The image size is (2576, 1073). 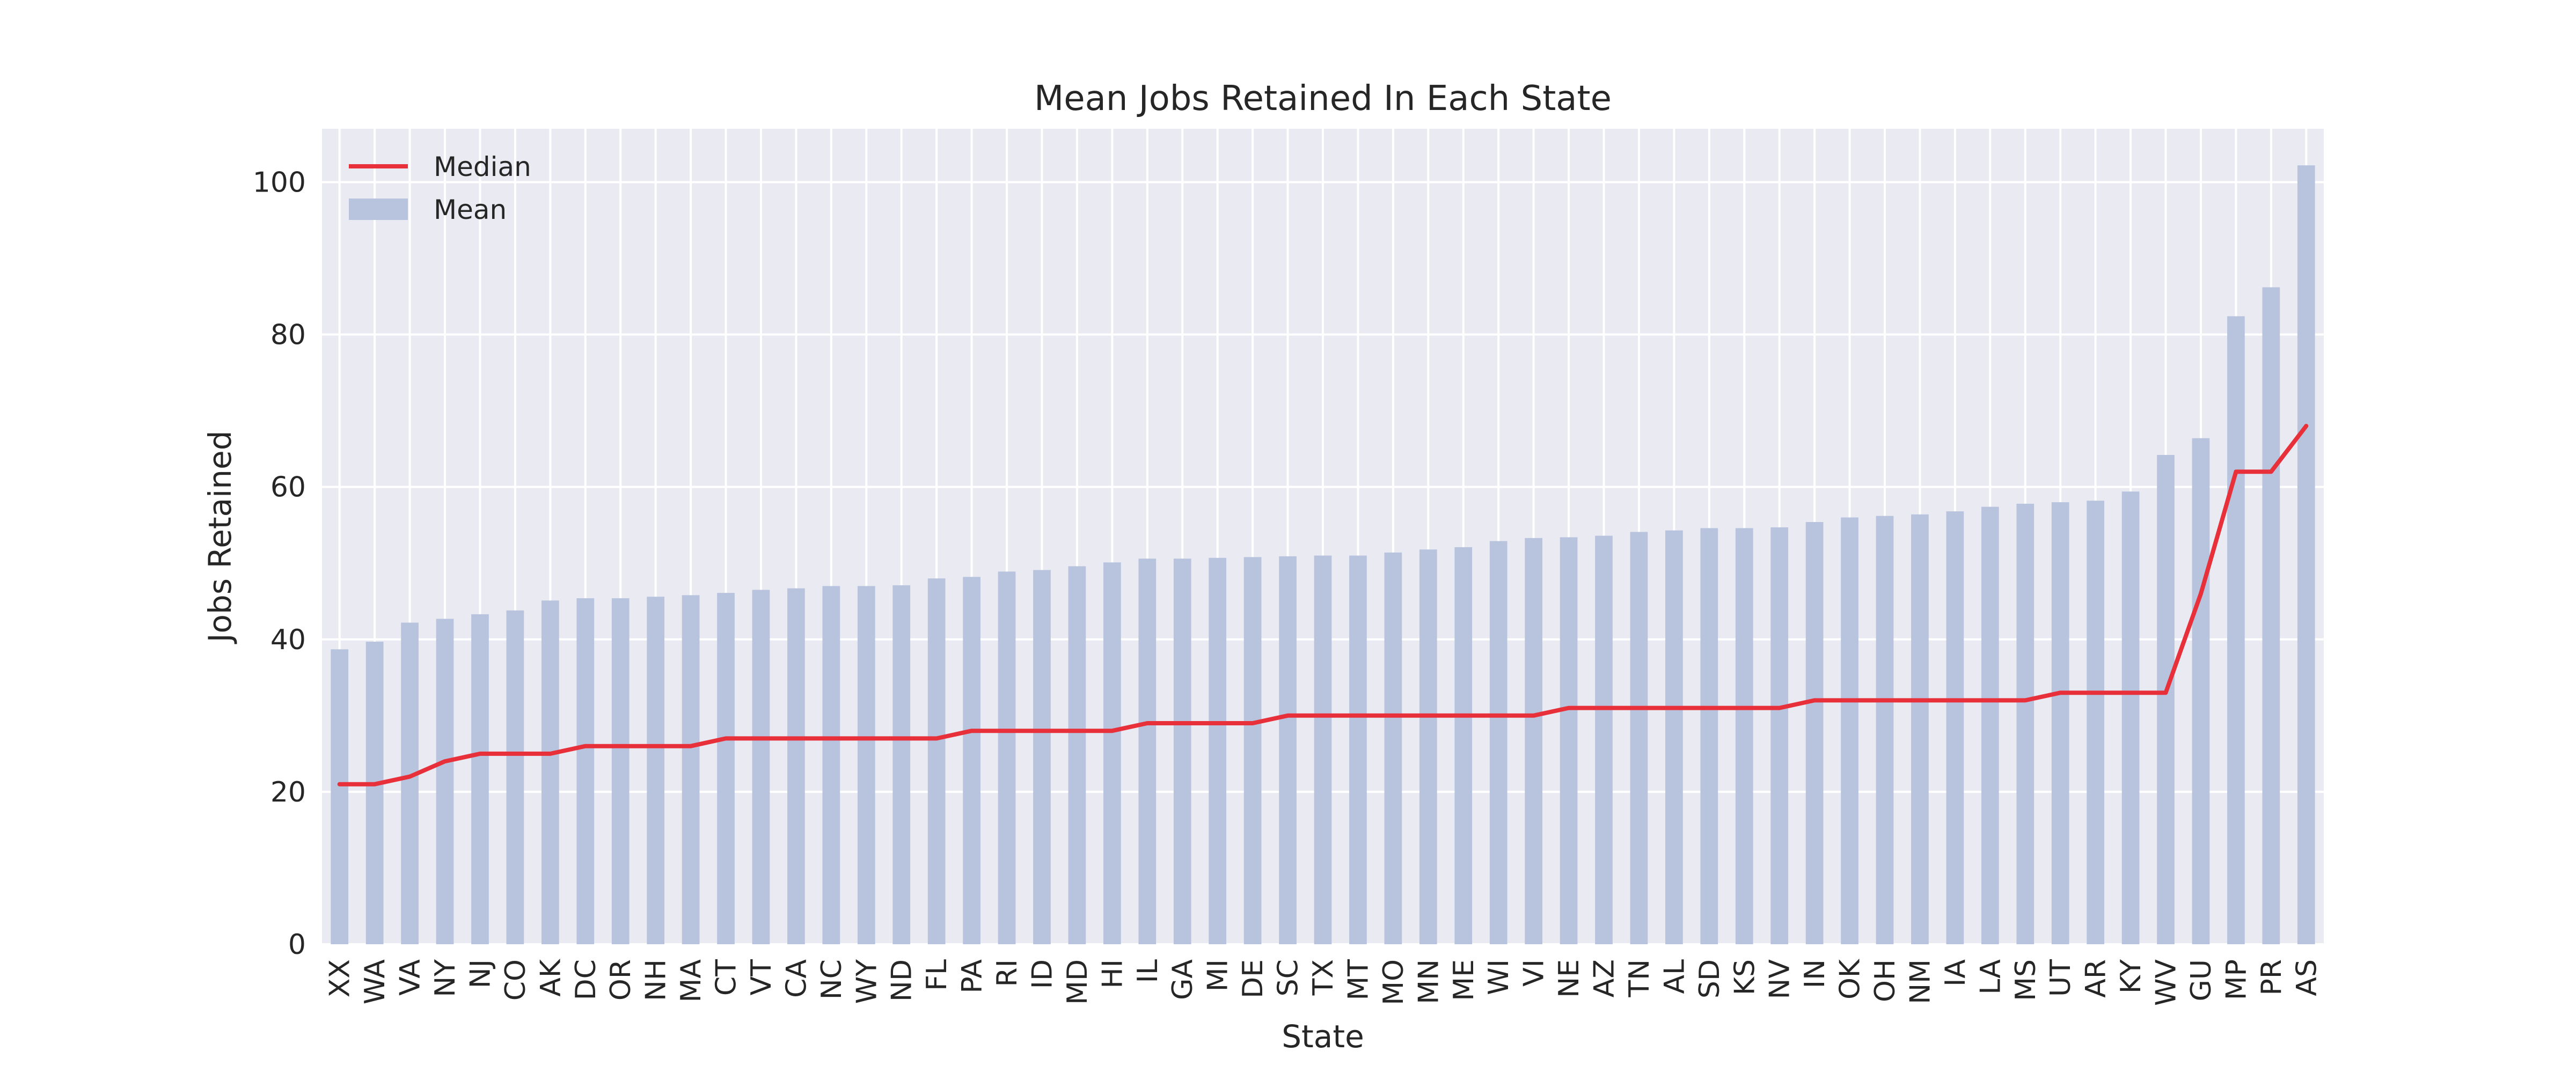 I want to click on x-tick-label: CA, so click(x=796, y=978).